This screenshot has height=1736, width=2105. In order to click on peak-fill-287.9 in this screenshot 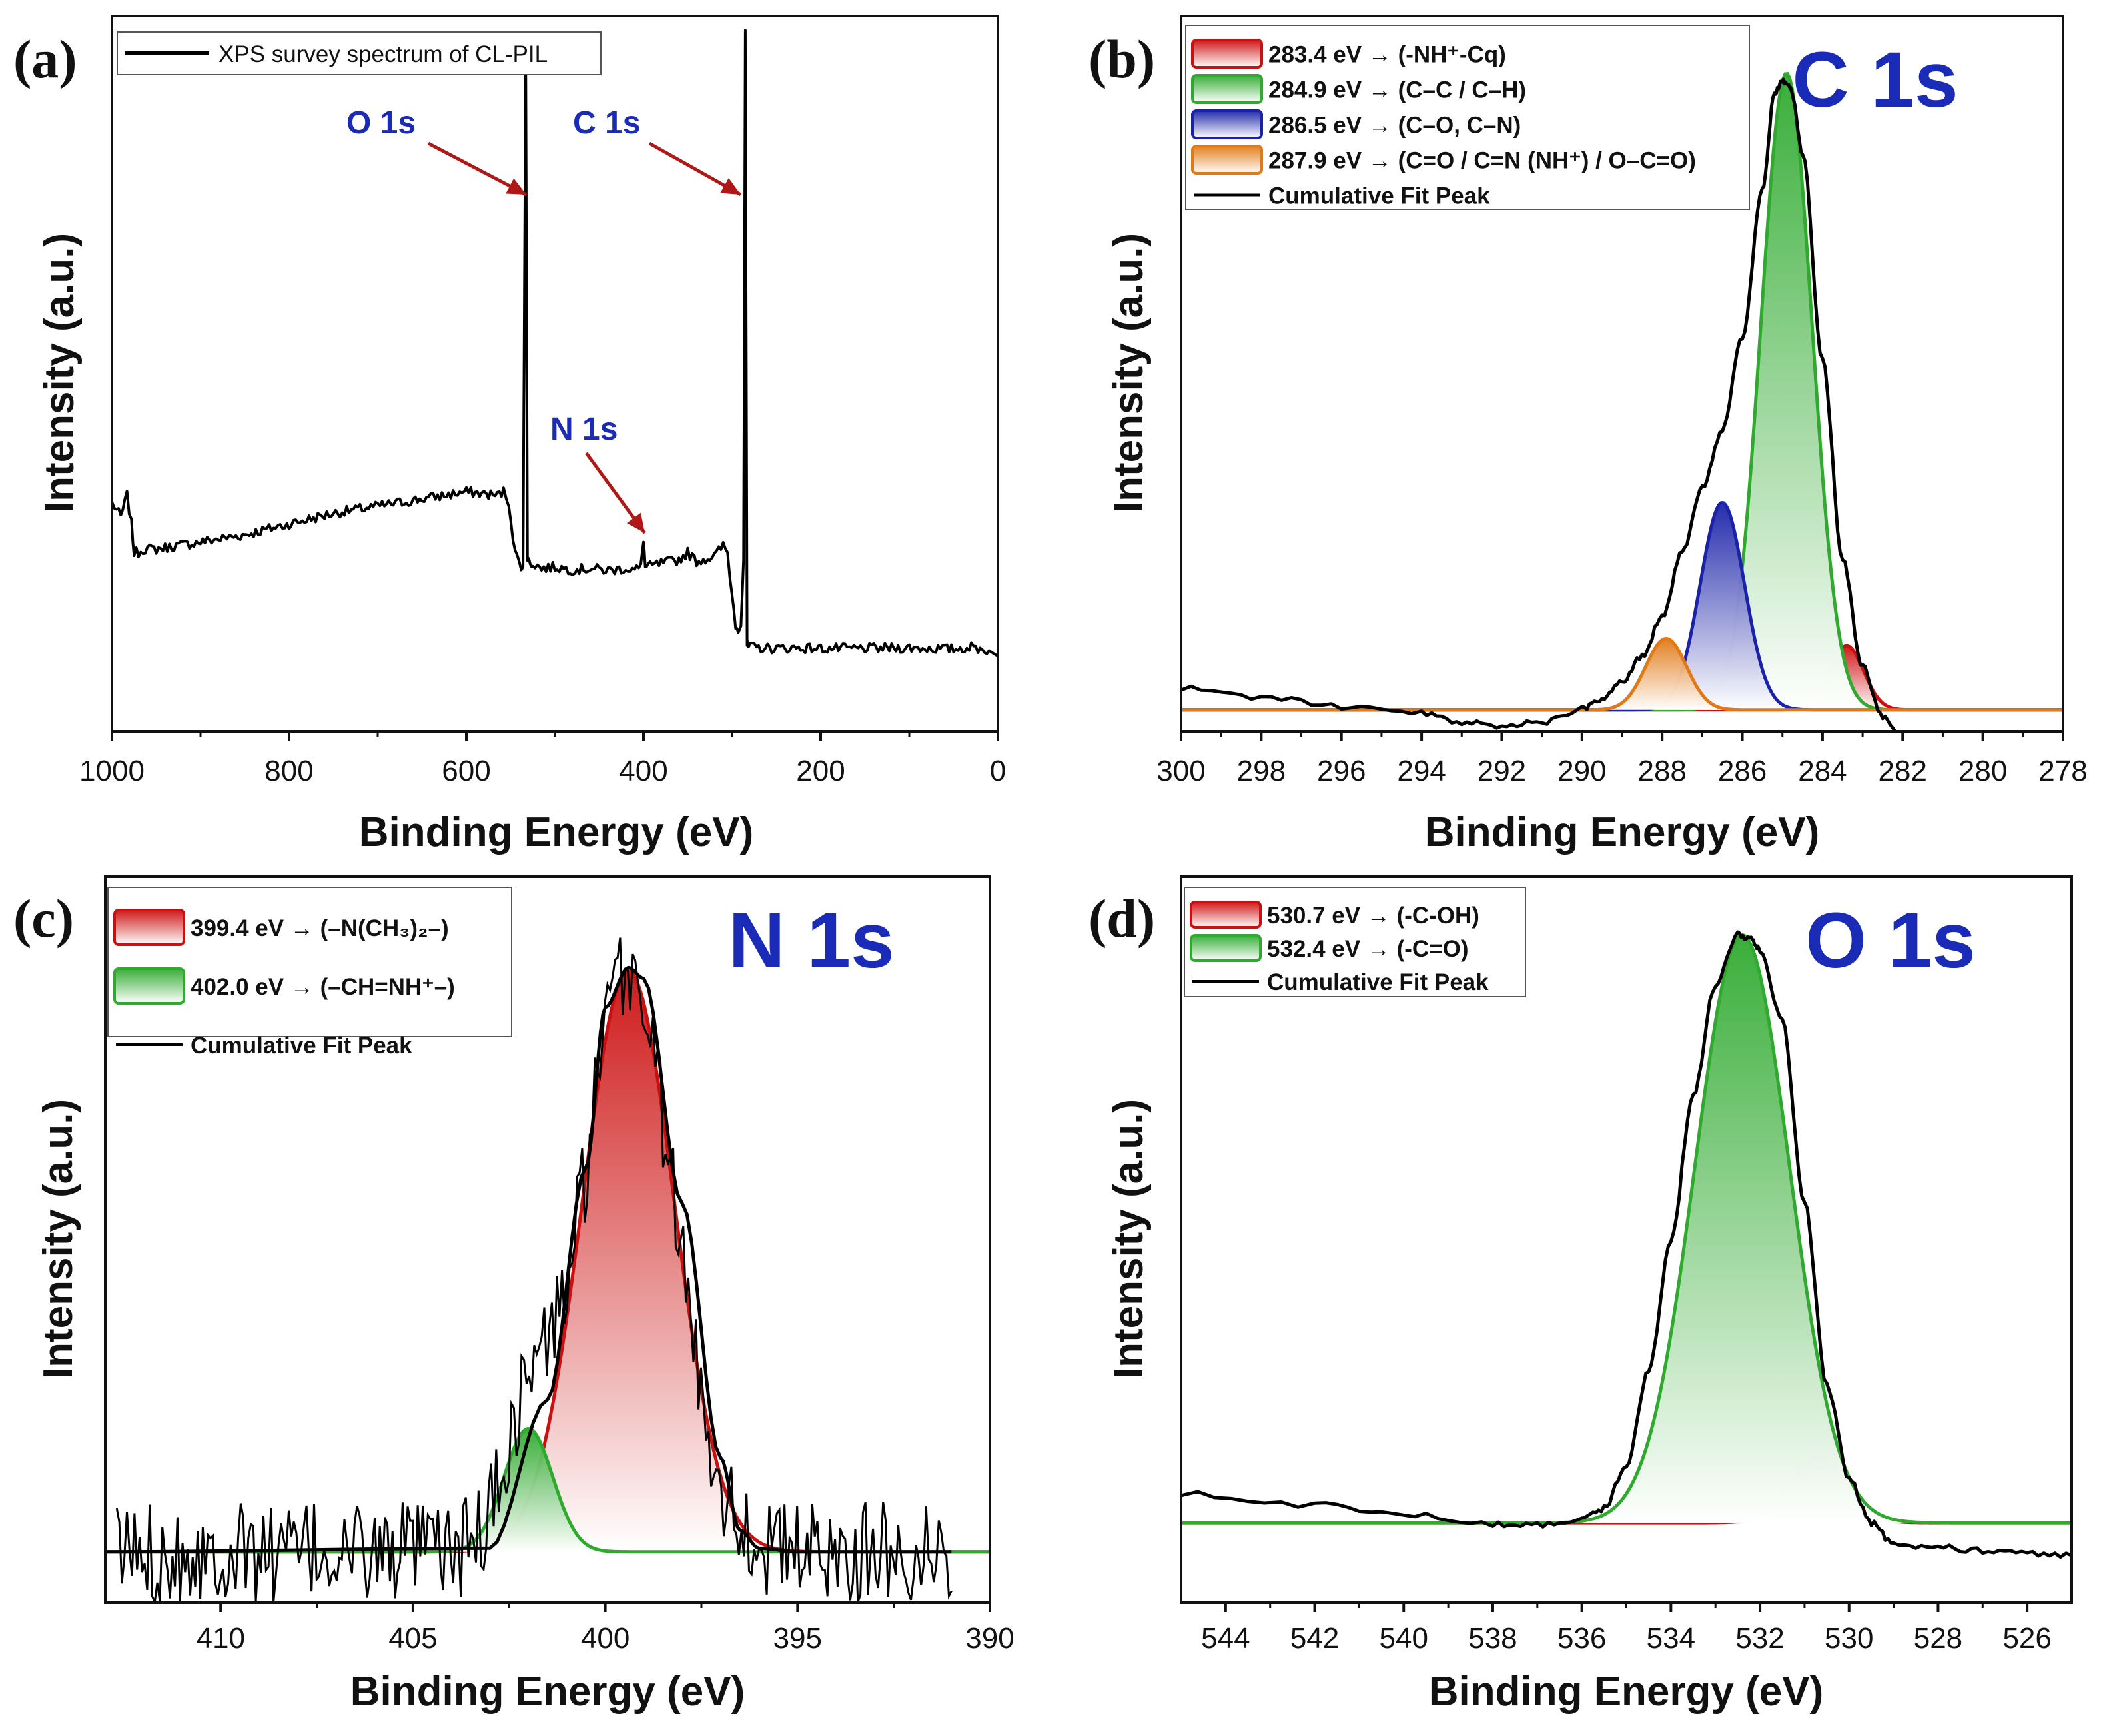, I will do `click(1622, 674)`.